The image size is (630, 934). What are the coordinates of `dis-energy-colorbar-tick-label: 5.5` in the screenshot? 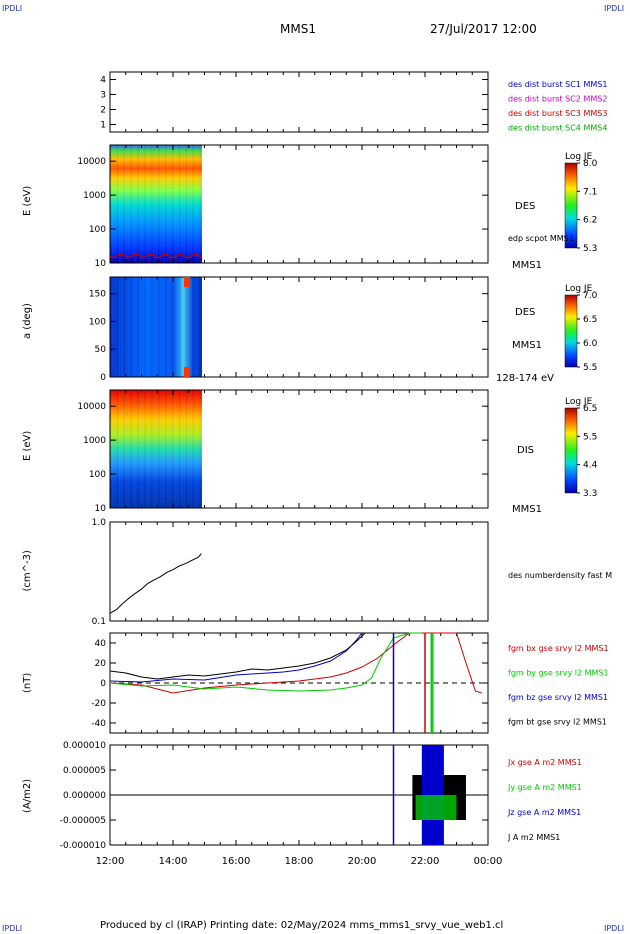 It's located at (590, 437).